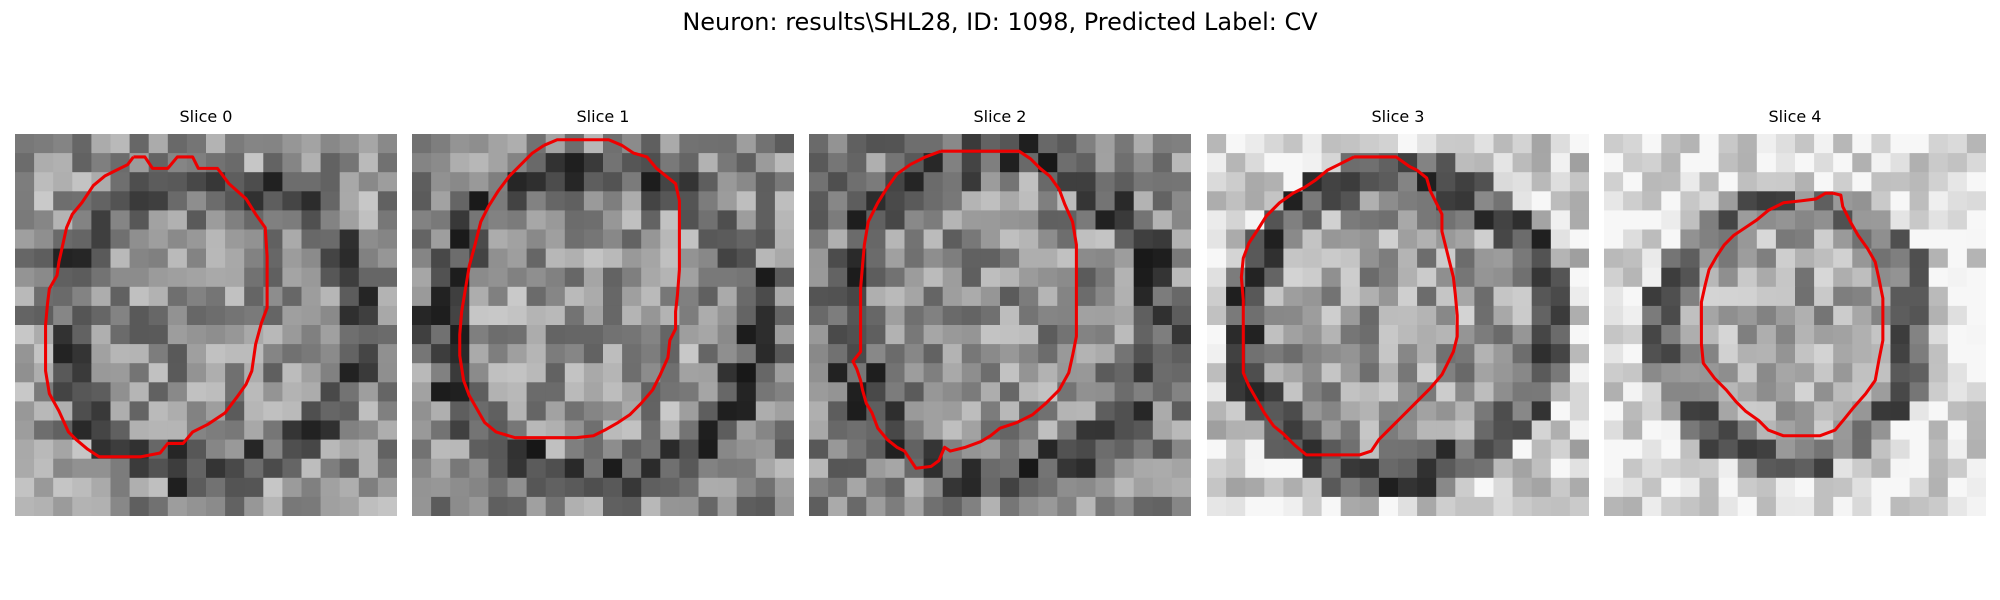 The height and width of the screenshot is (600, 2000). Describe the element at coordinates (1795, 116) in the screenshot. I see `slice-title-4: Slice 4` at that location.